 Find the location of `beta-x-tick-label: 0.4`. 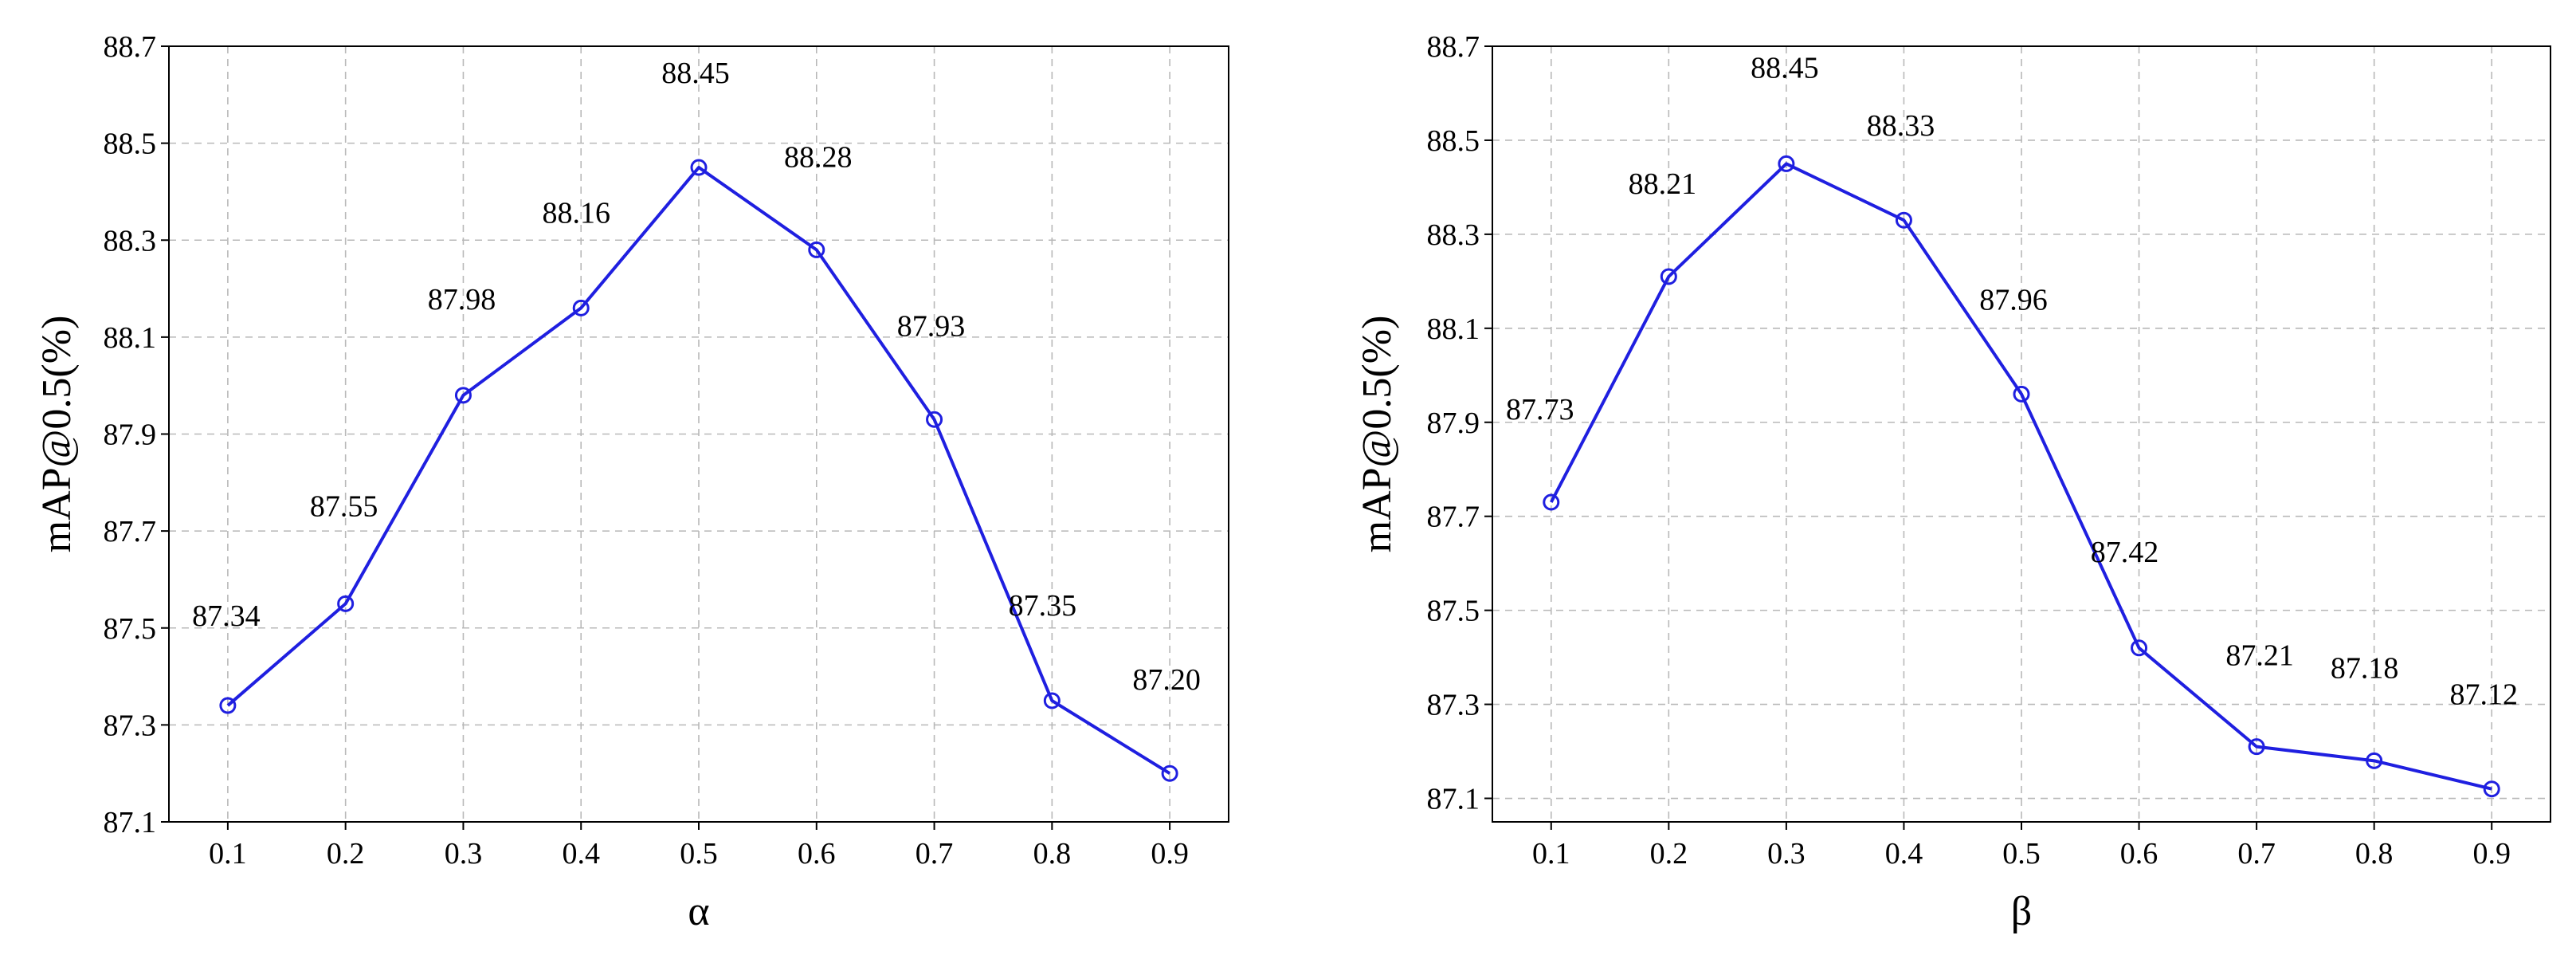

beta-x-tick-label: 0.4 is located at coordinates (1904, 854).